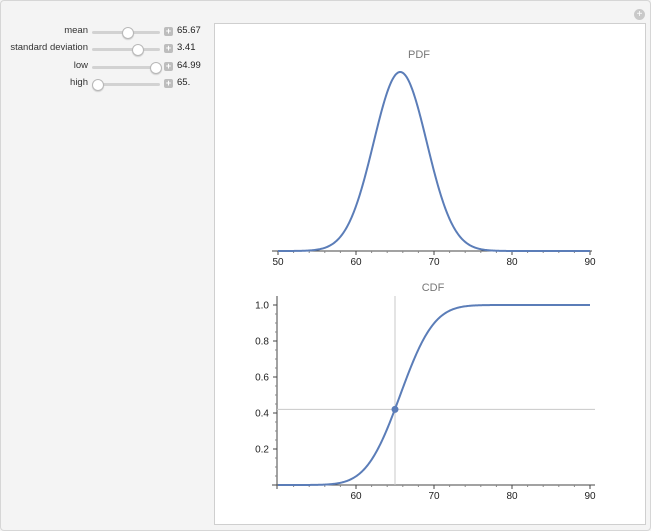 The height and width of the screenshot is (531, 651). I want to click on control-label: standard deviation, so click(49, 47).